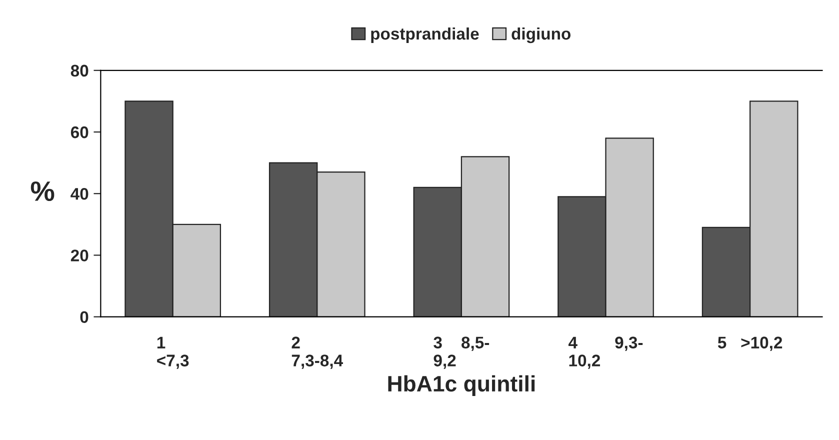  I want to click on y-axis-title: %, so click(42, 191).